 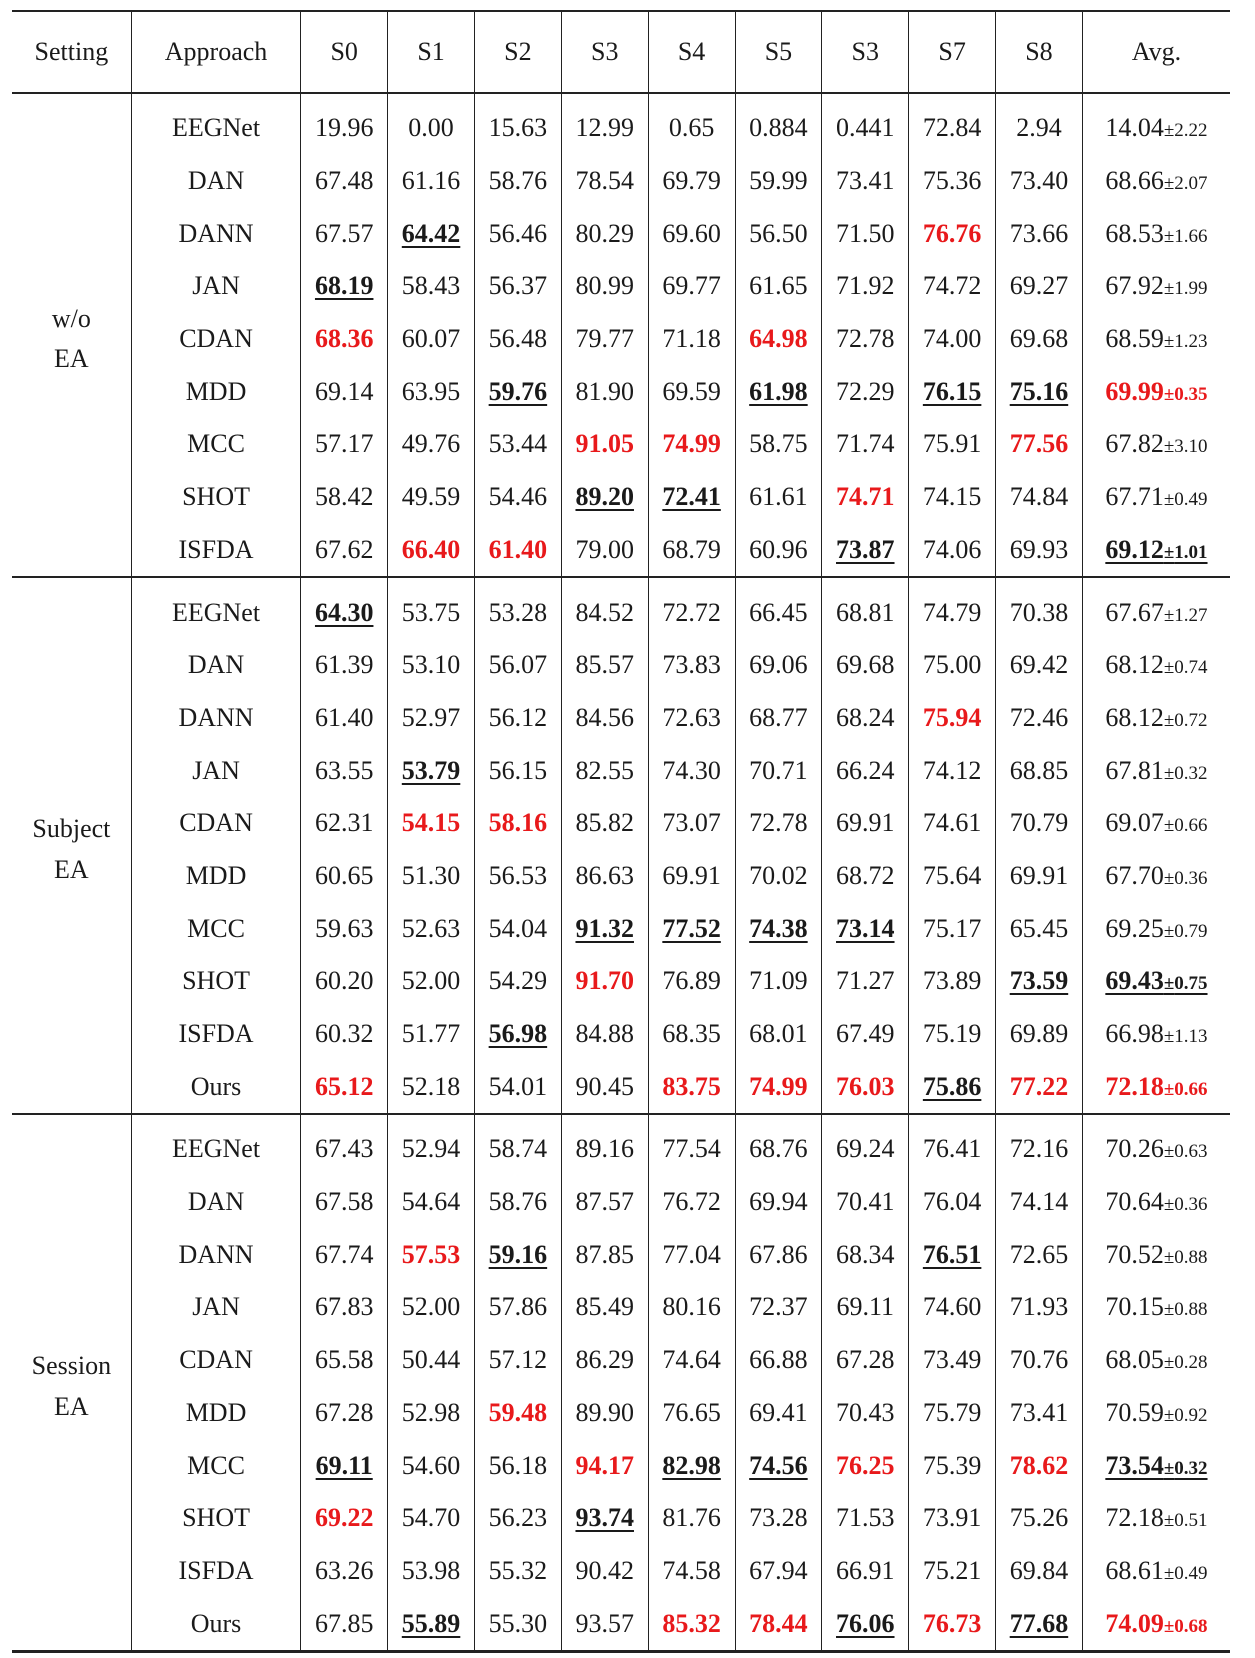 I want to click on value-cell: 70.79, so click(x=1039, y=823).